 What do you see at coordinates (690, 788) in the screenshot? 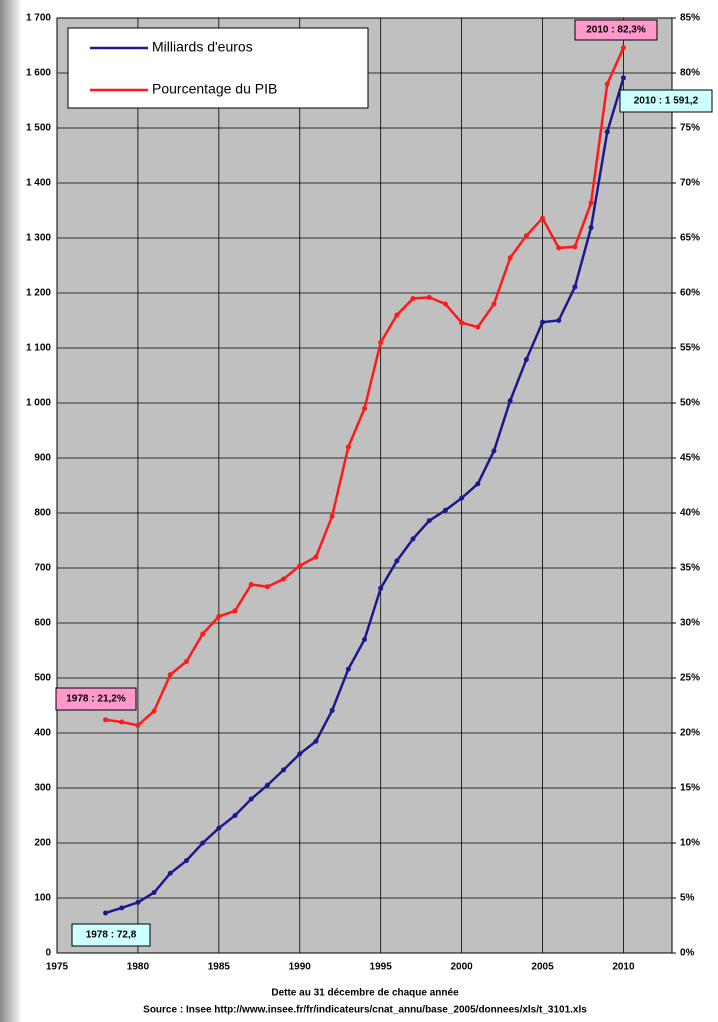
I see `y2-tick-label: 15%` at bounding box center [690, 788].